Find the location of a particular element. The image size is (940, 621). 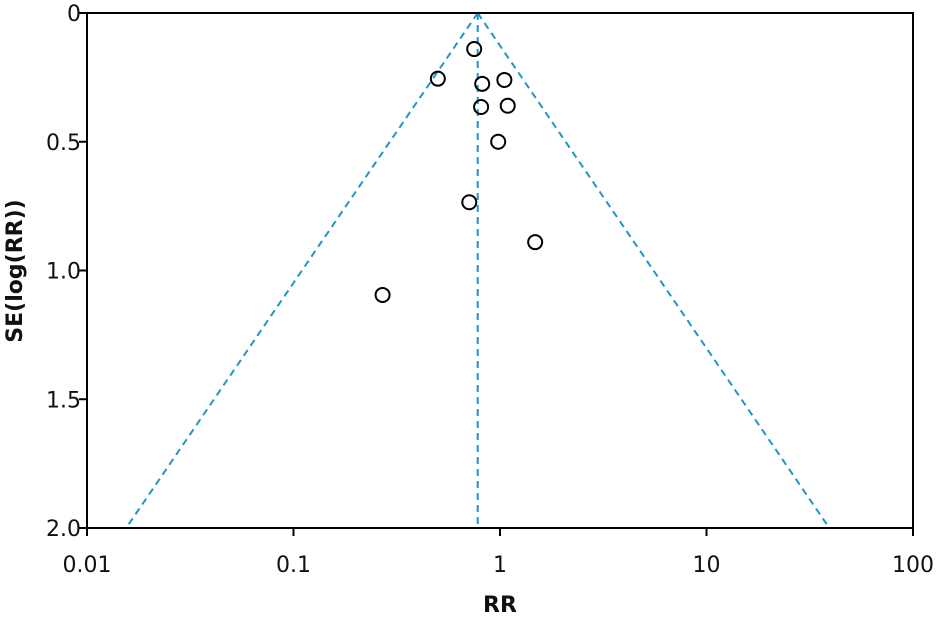

x-axis-ticks: 0.01 0.1 1 10 100 is located at coordinates (498, 553).